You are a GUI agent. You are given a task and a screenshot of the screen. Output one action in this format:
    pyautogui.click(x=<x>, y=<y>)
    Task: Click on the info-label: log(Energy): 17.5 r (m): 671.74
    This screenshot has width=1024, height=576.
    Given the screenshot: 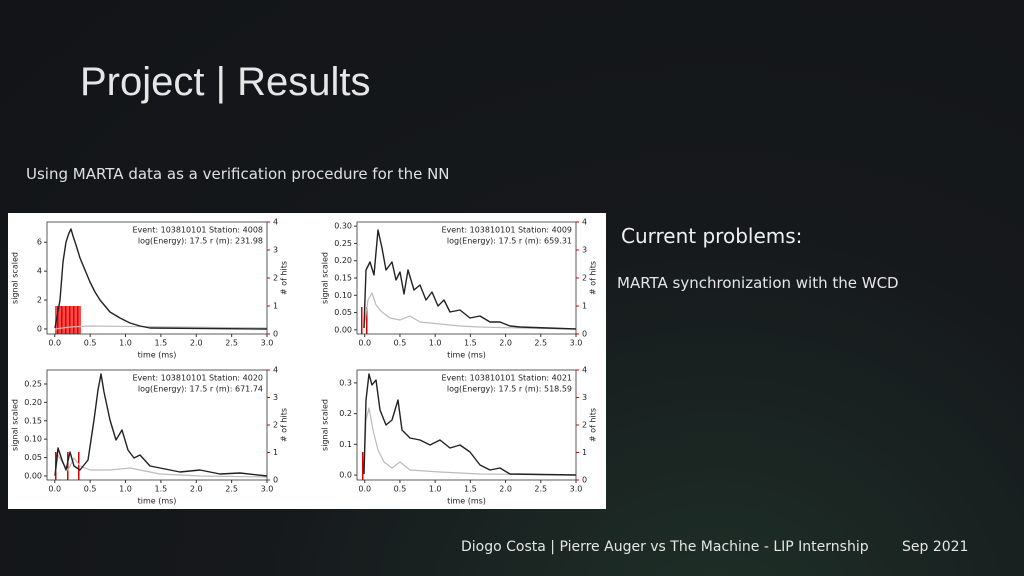 What is the action you would take?
    pyautogui.click(x=200, y=389)
    